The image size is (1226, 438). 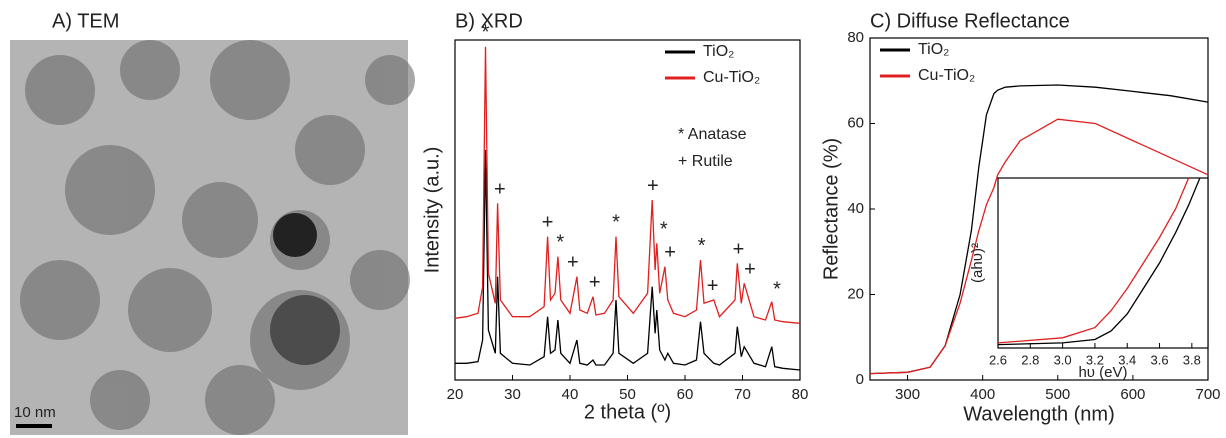 I want to click on x-tick-label: 3.6, so click(x=1159, y=359).